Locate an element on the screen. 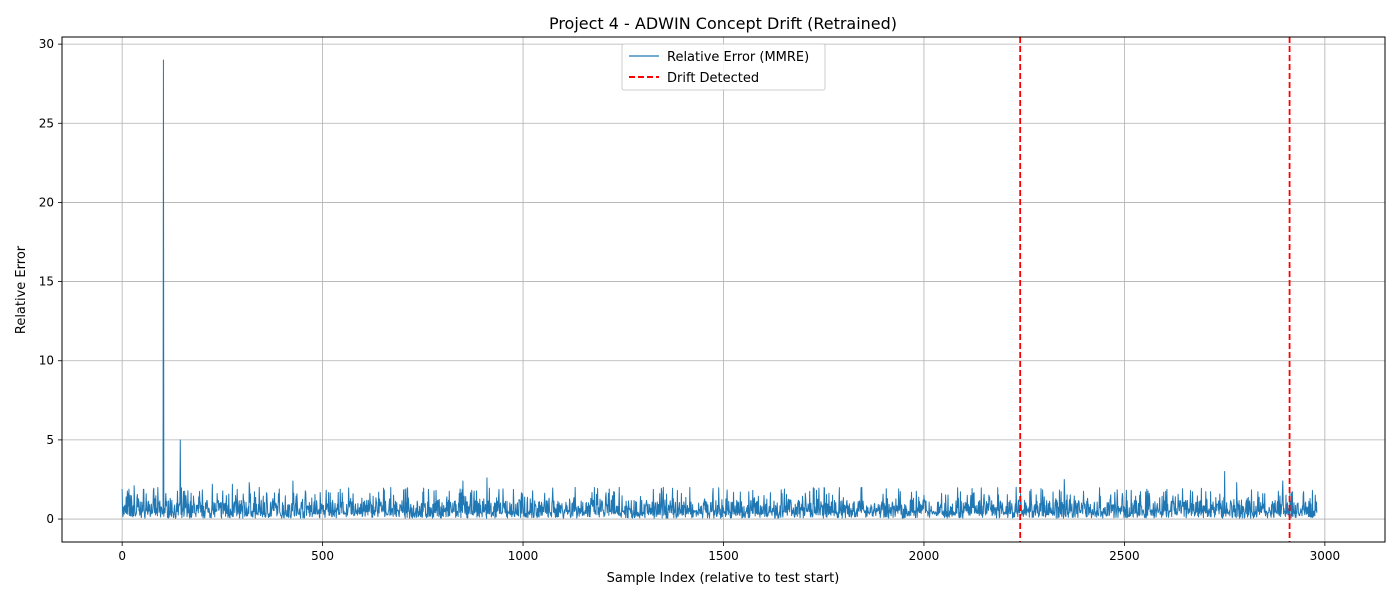  x-tick-label: 500 is located at coordinates (322, 556).